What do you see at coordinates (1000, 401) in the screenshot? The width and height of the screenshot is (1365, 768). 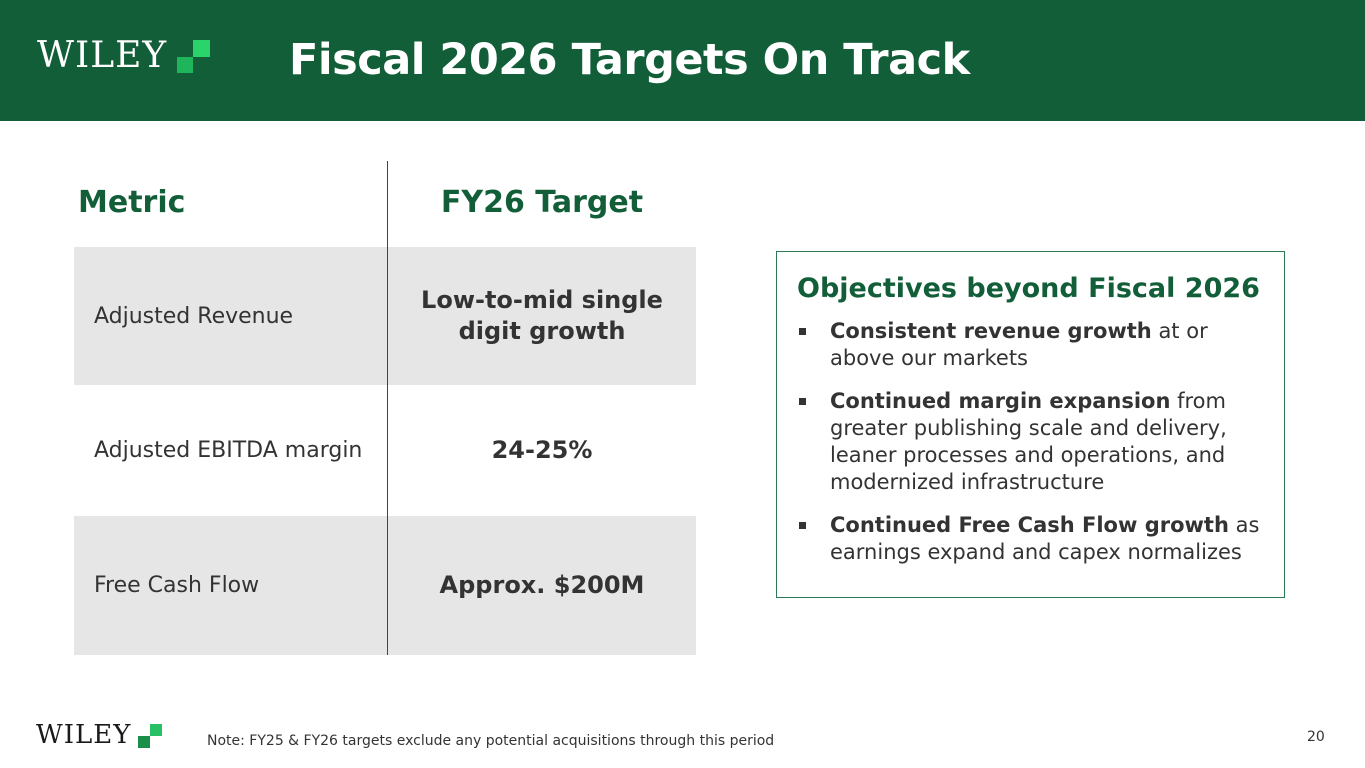 I see `objective-bold: Continued margin expansion` at bounding box center [1000, 401].